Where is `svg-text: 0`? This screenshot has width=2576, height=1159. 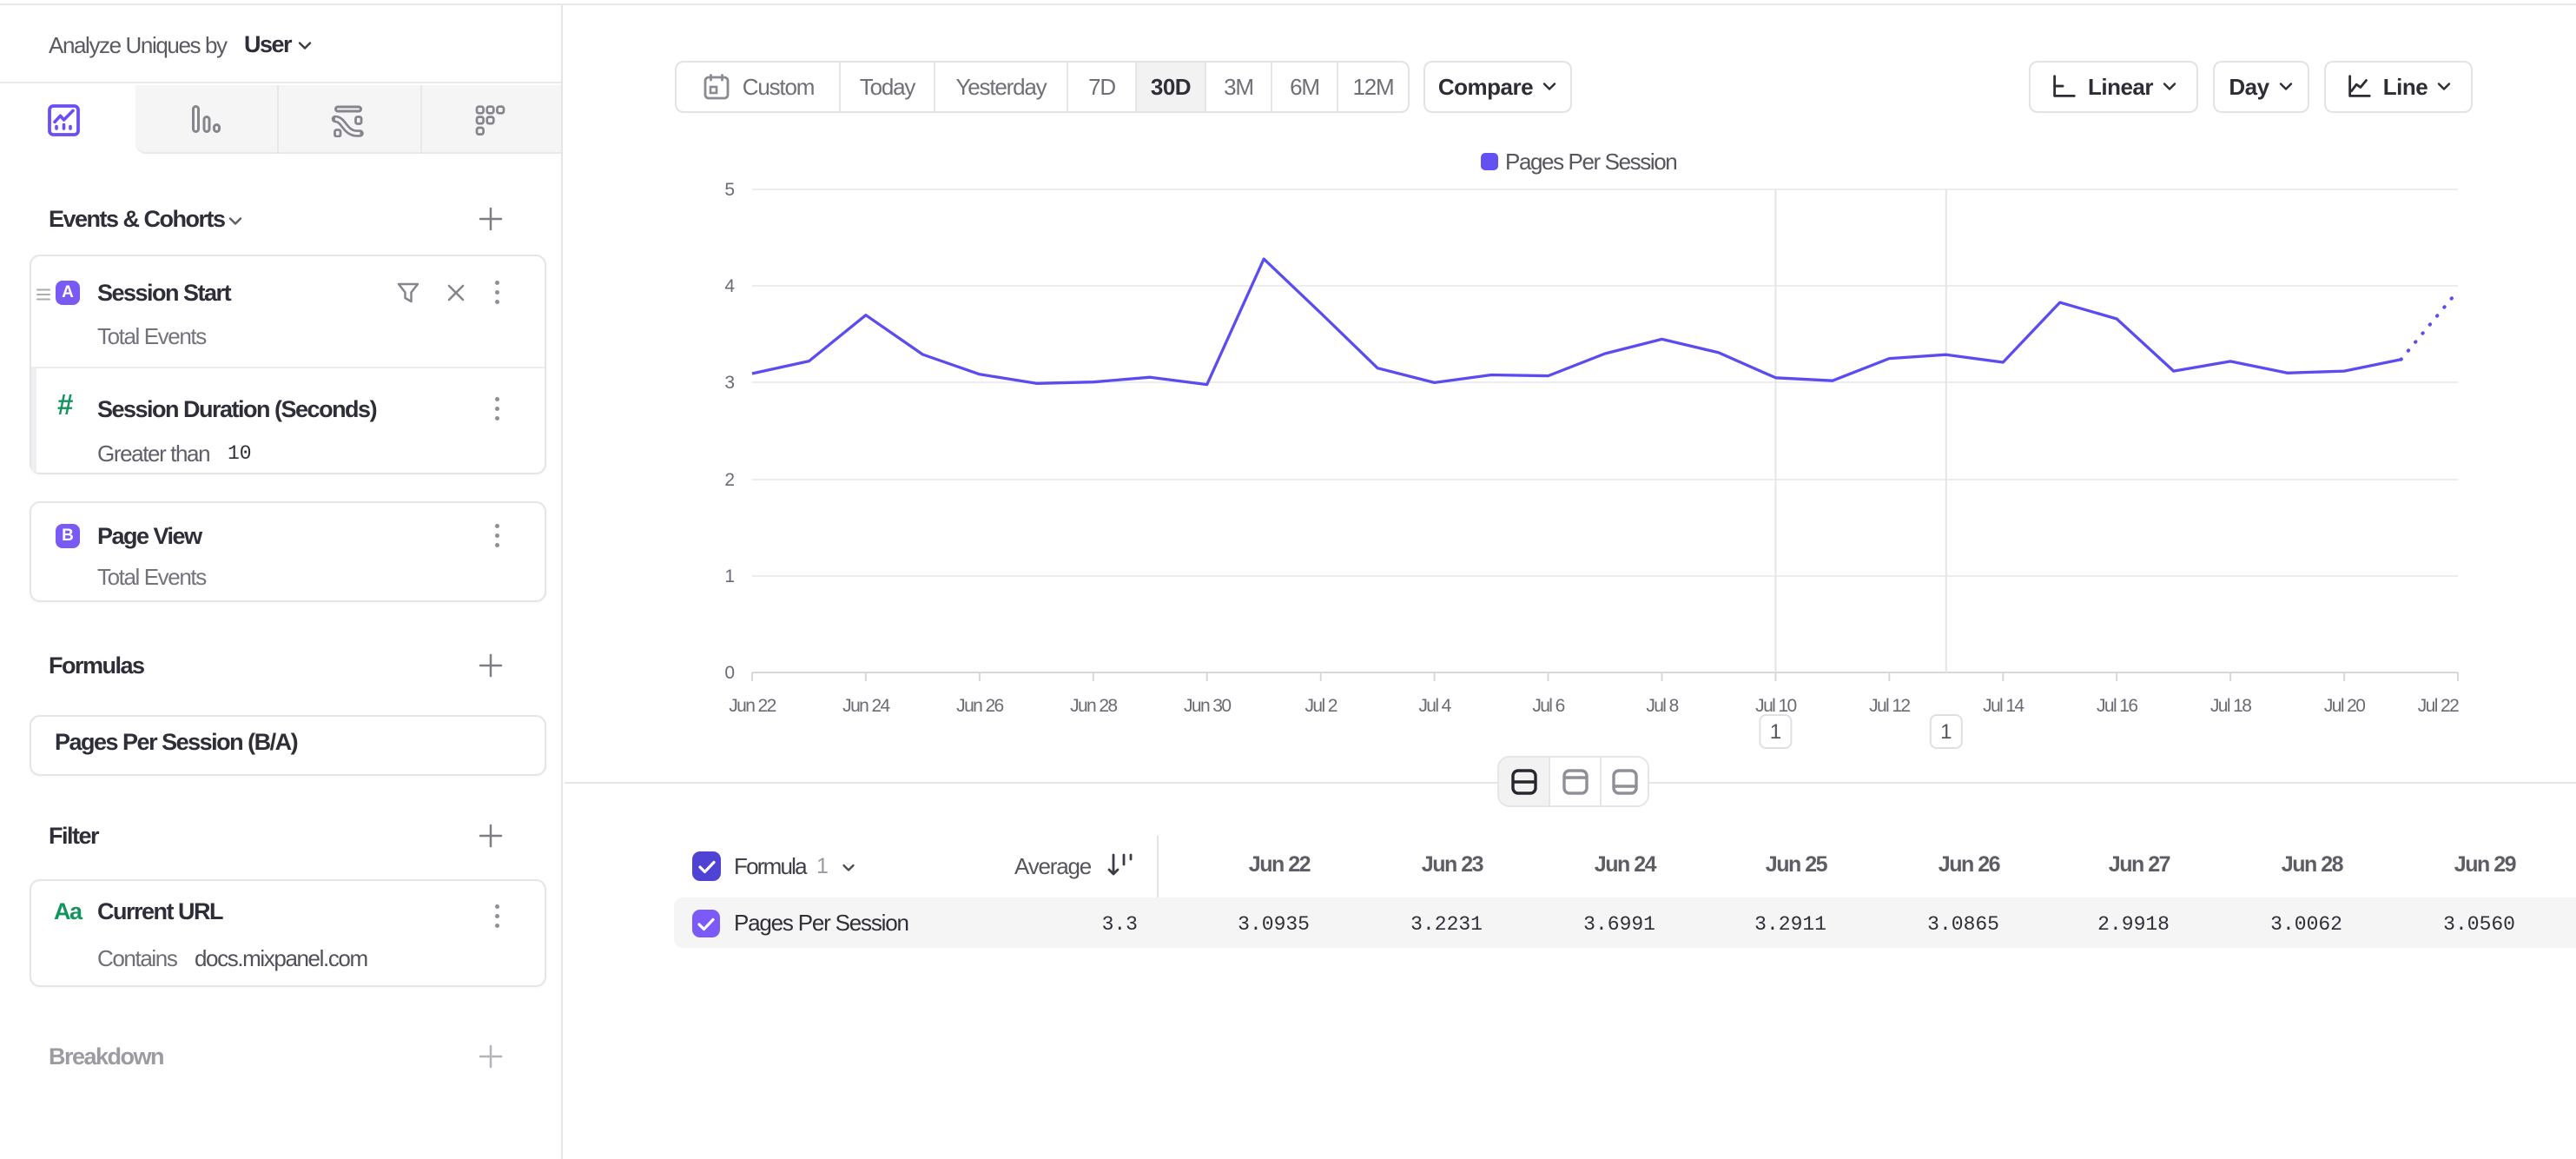 svg-text: 0 is located at coordinates (729, 673).